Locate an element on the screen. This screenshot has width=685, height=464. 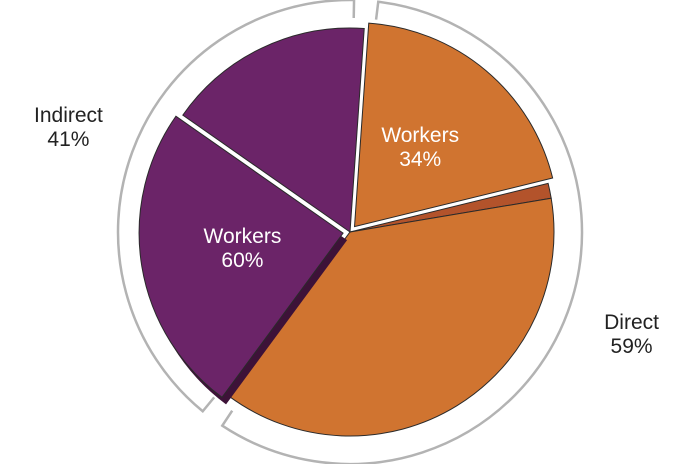
group-value: 41% is located at coordinates (68, 139).